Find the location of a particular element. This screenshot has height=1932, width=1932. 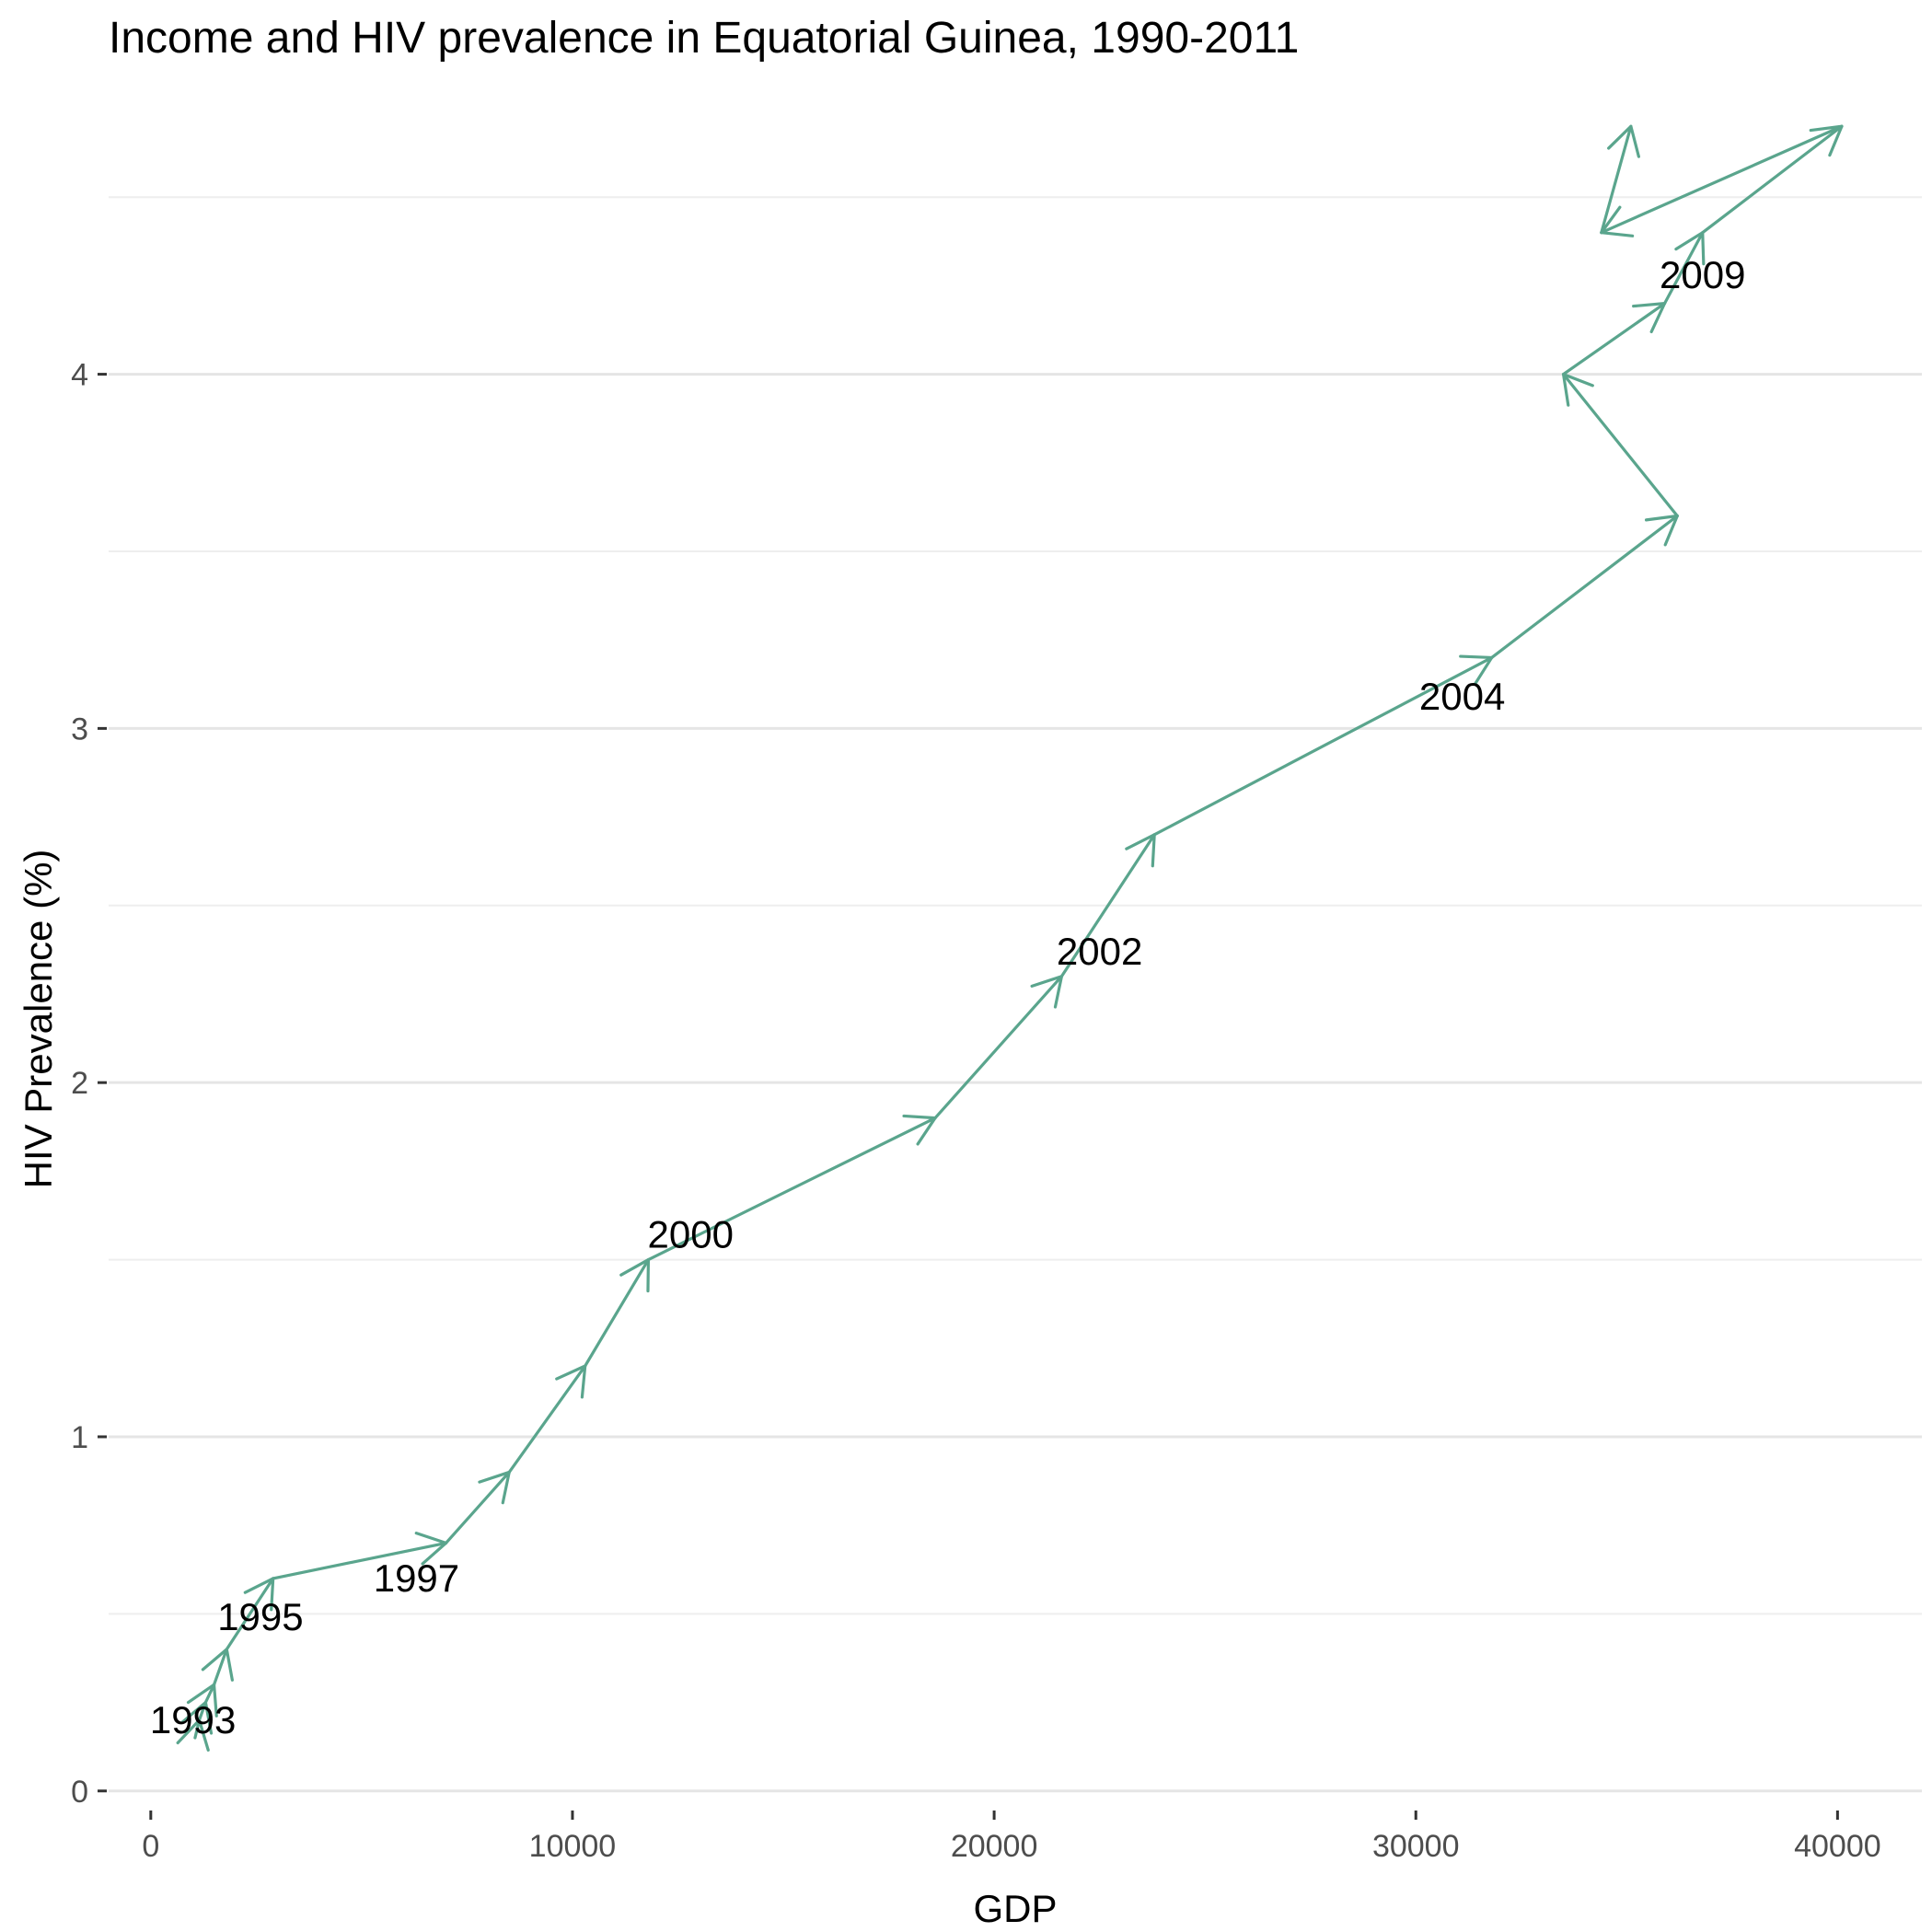

year-label-1997: 1997 is located at coordinates (417, 1578).